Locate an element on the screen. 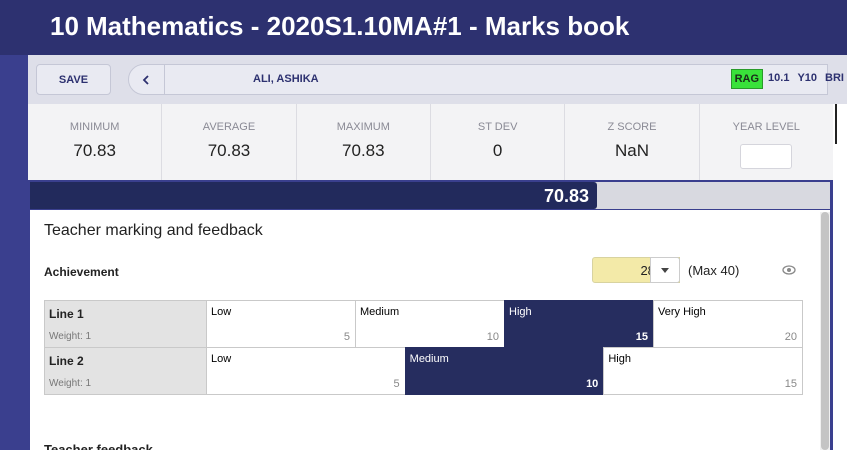 Image resolution: width=847 pixels, height=450 pixels. progress-track: 70.83 is located at coordinates (430, 195).